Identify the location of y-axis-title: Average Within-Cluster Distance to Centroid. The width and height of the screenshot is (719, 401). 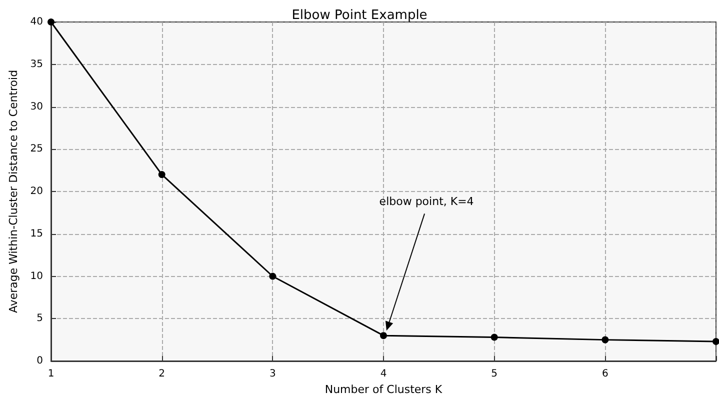
(13, 192).